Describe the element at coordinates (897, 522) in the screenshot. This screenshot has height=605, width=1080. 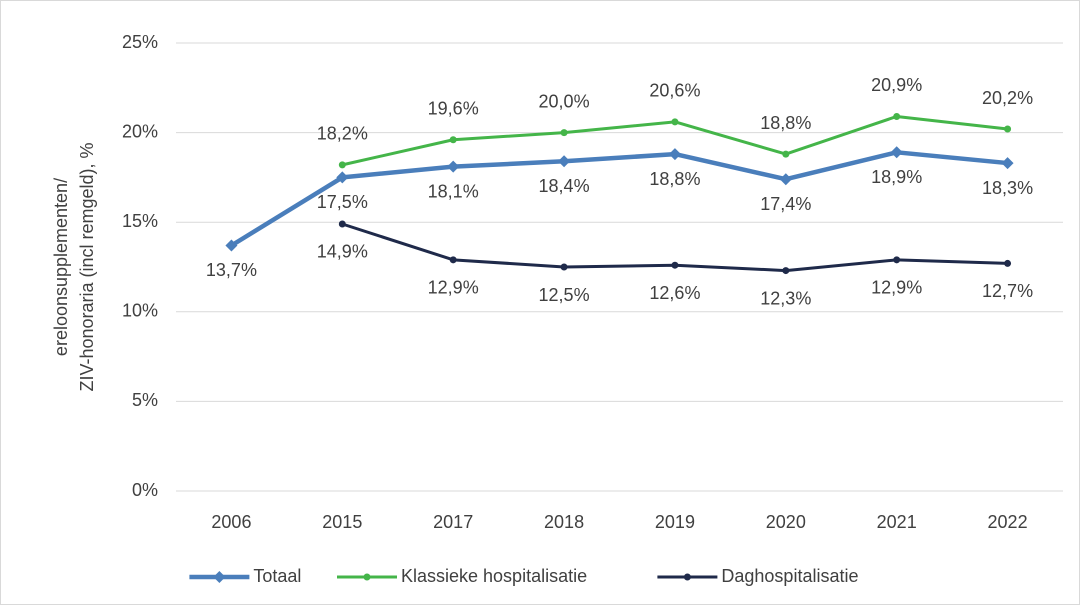
I see `x-tick-label: 2021` at that location.